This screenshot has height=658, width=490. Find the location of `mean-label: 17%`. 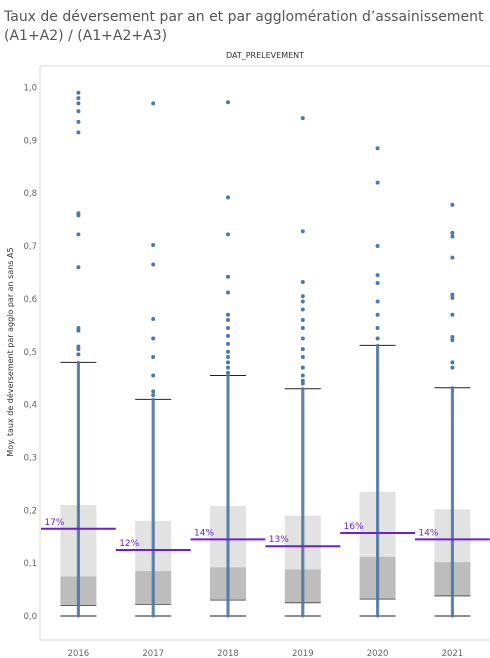

mean-label: 17% is located at coordinates (54, 523).